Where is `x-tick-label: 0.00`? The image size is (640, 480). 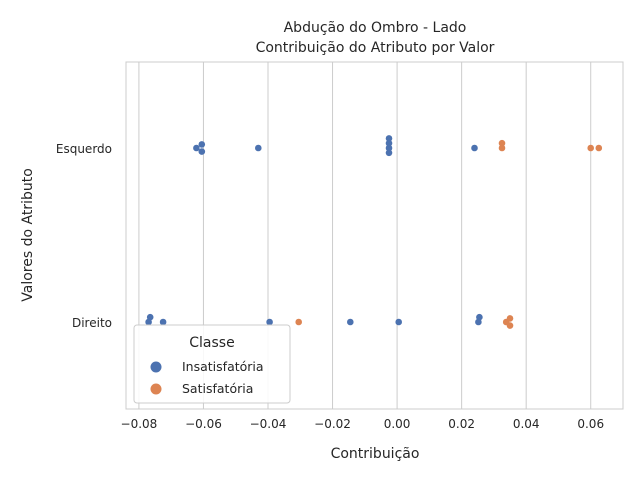
x-tick-label: 0.00 is located at coordinates (397, 424).